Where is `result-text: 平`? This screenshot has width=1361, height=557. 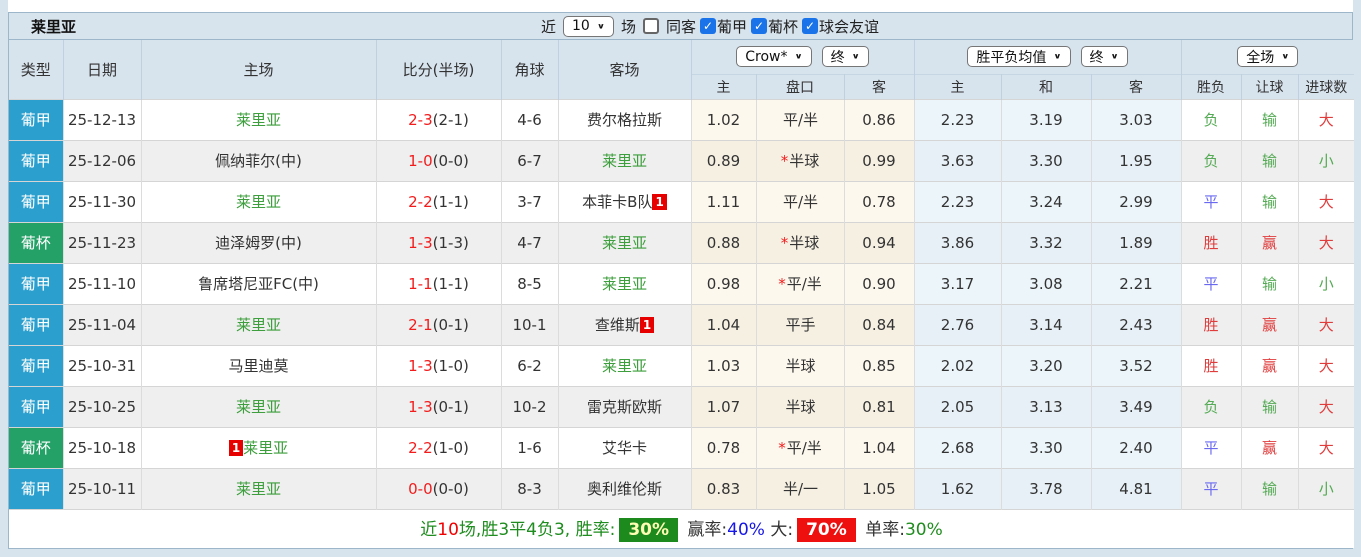 result-text: 平 is located at coordinates (1211, 284).